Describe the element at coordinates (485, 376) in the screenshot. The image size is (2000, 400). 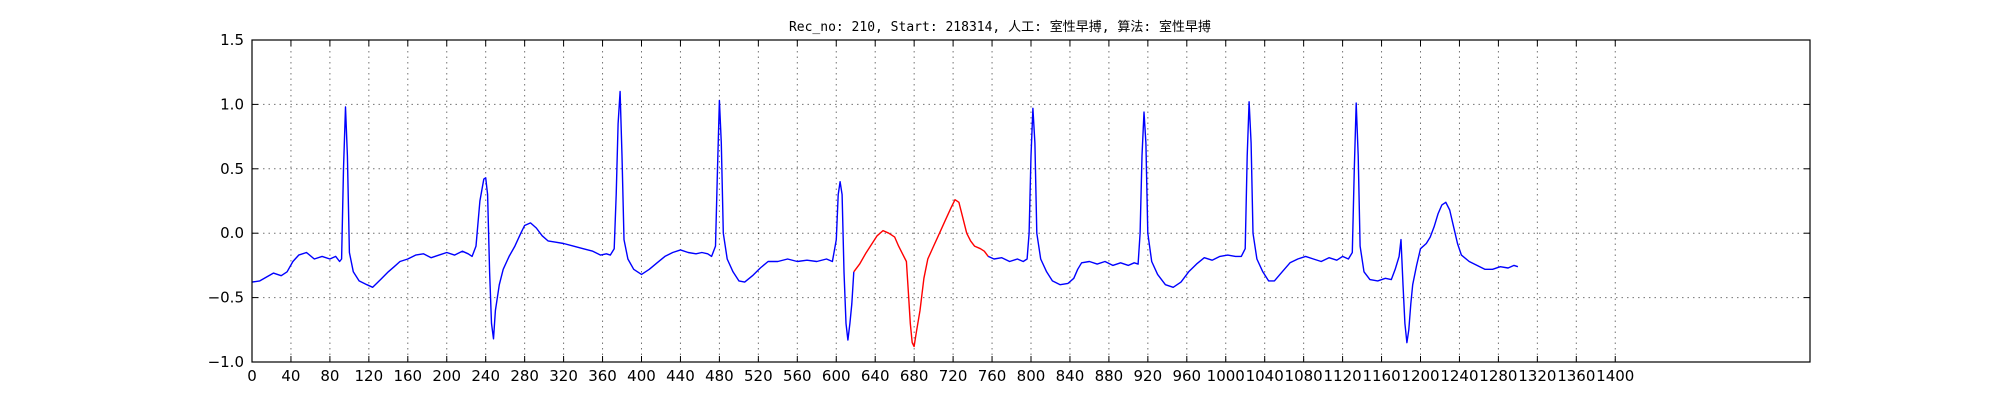
I see `x-tick-label: 240` at that location.